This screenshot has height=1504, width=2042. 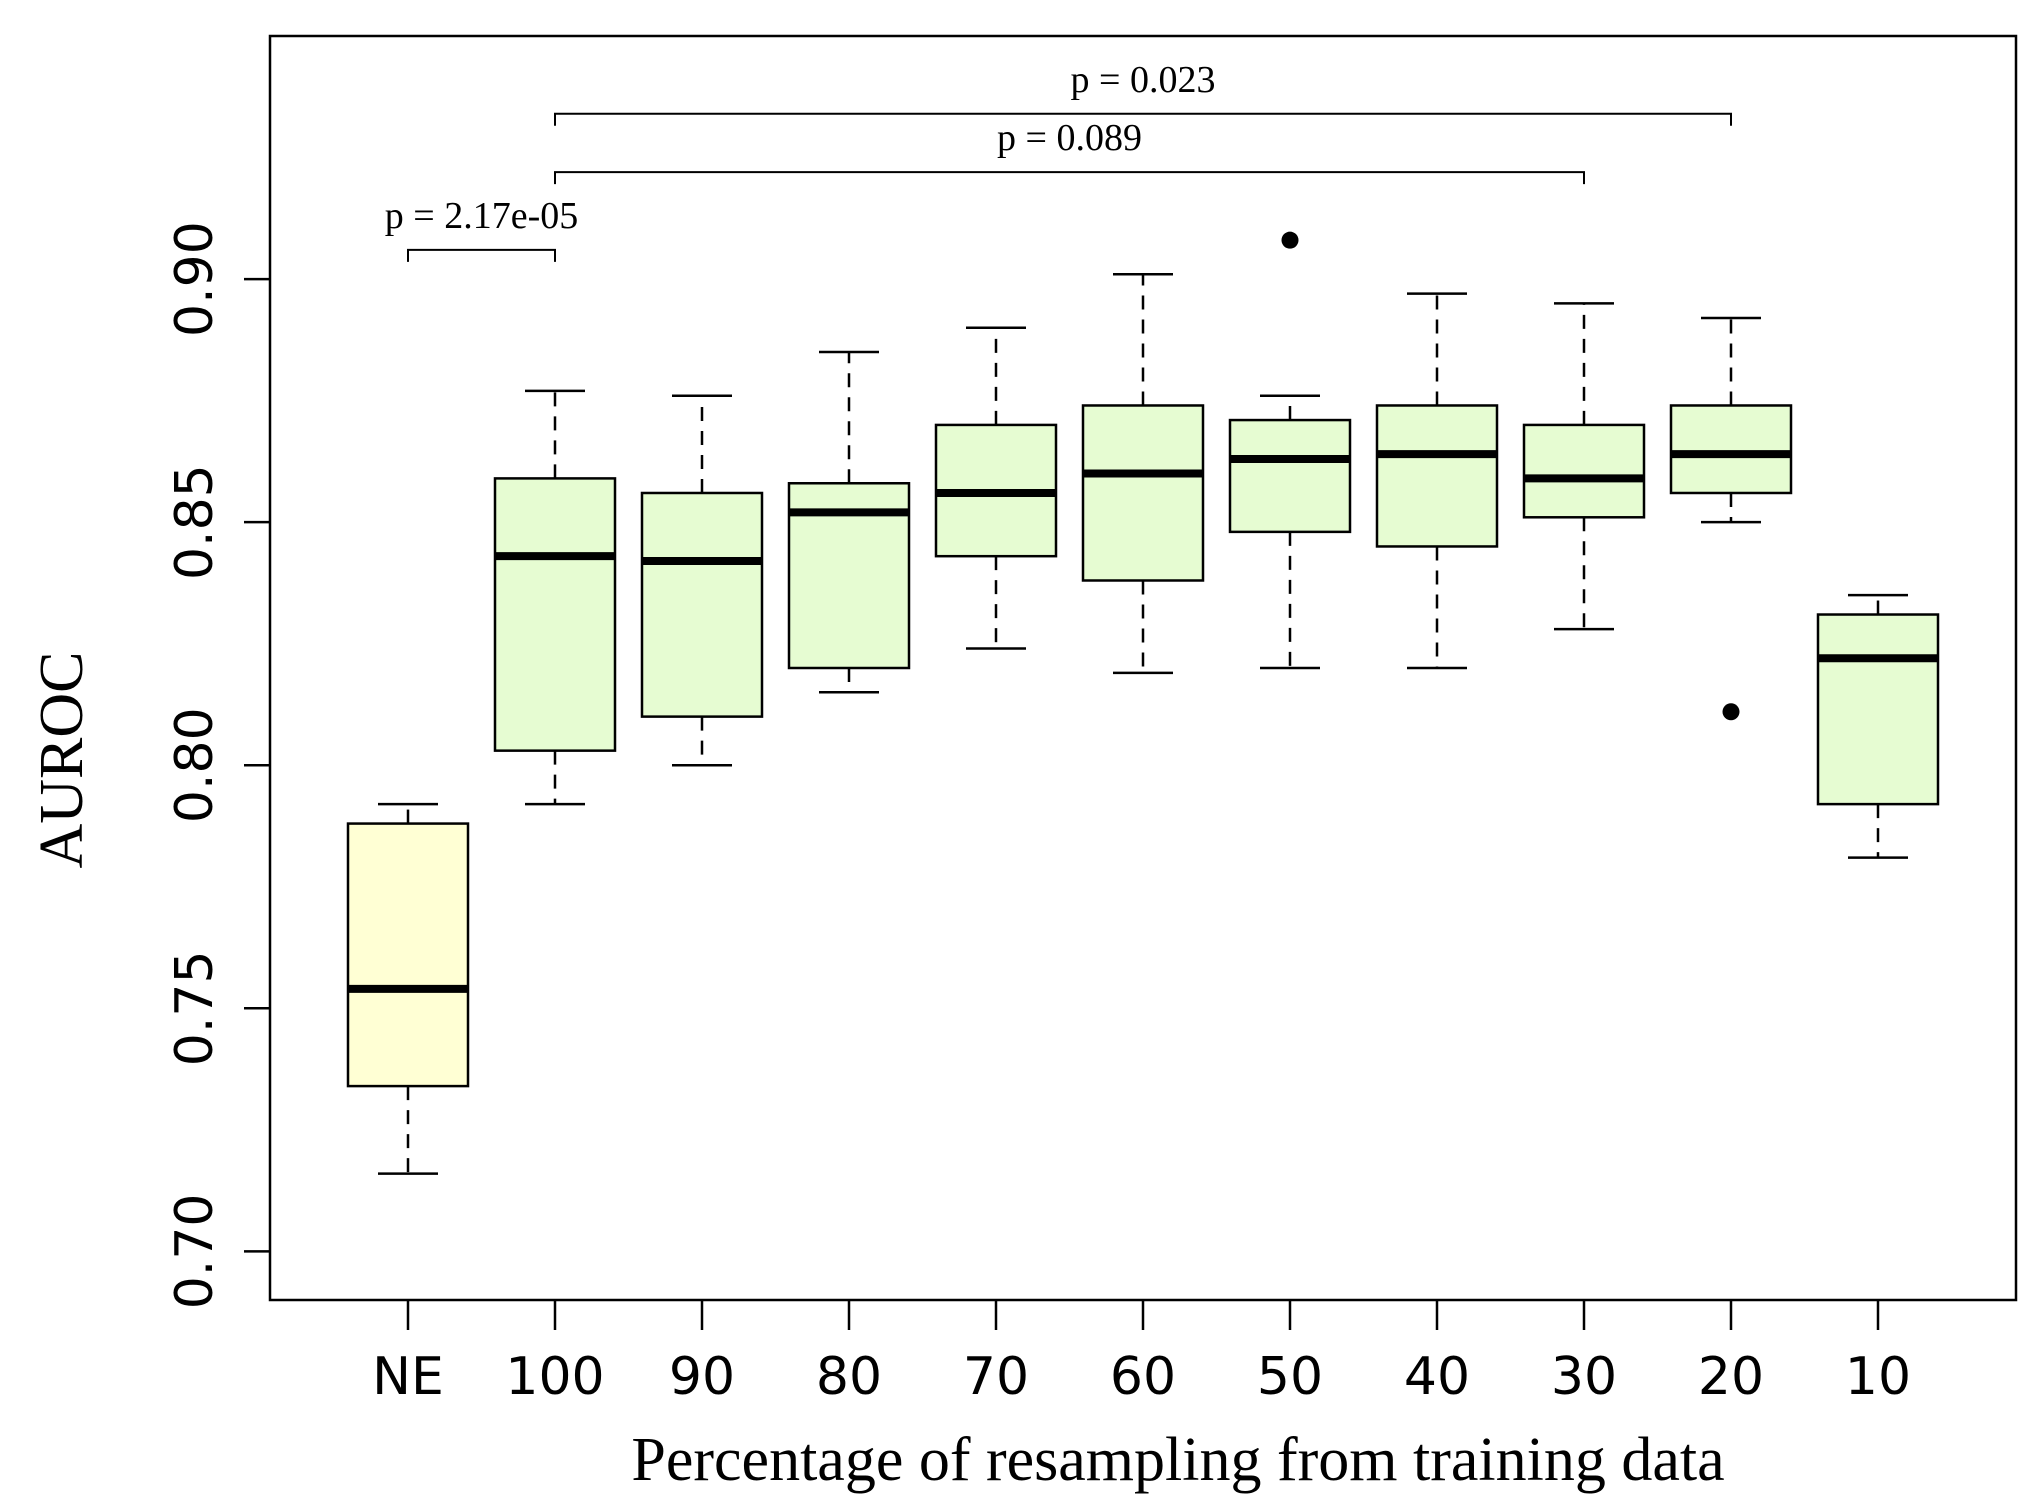 I want to click on significance-annotations: p = 2.17e-05 p = 0.089 p = 0.023, so click(x=1058, y=160).